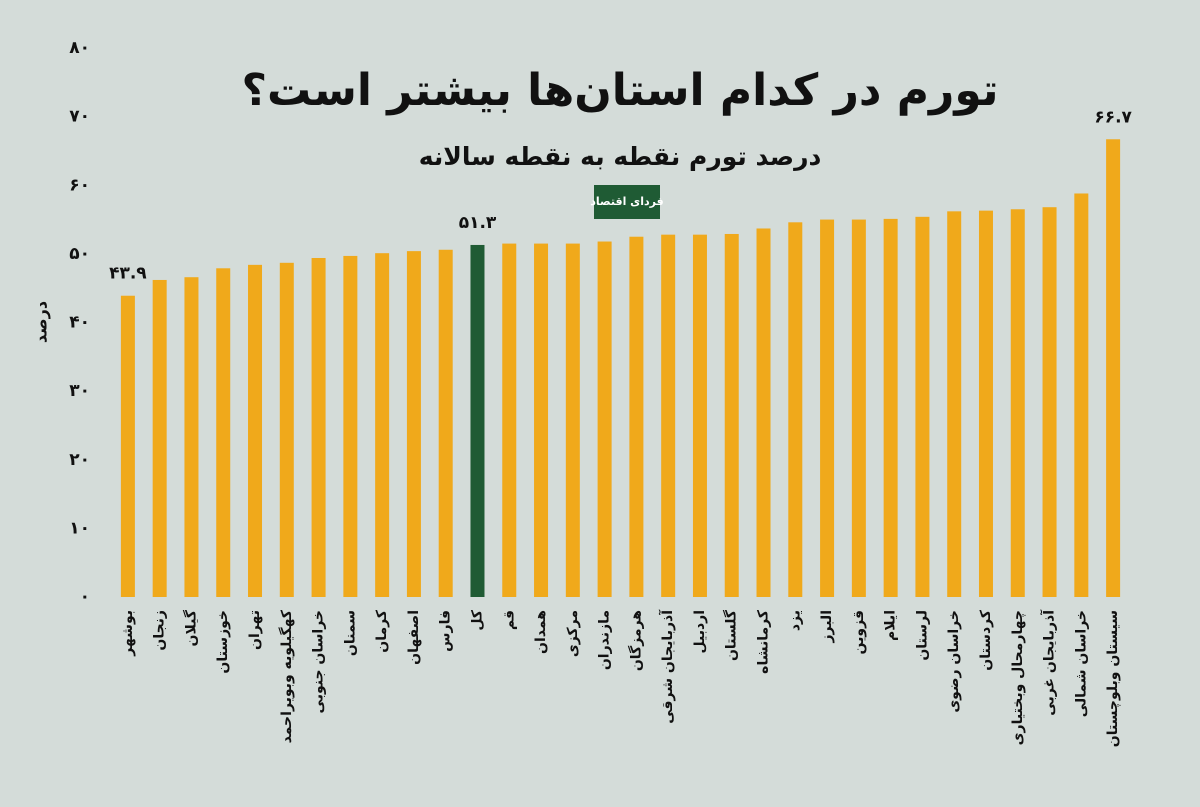 The image size is (1200, 807). I want to click on x-tick-label: بوشهر, so click(128, 633).